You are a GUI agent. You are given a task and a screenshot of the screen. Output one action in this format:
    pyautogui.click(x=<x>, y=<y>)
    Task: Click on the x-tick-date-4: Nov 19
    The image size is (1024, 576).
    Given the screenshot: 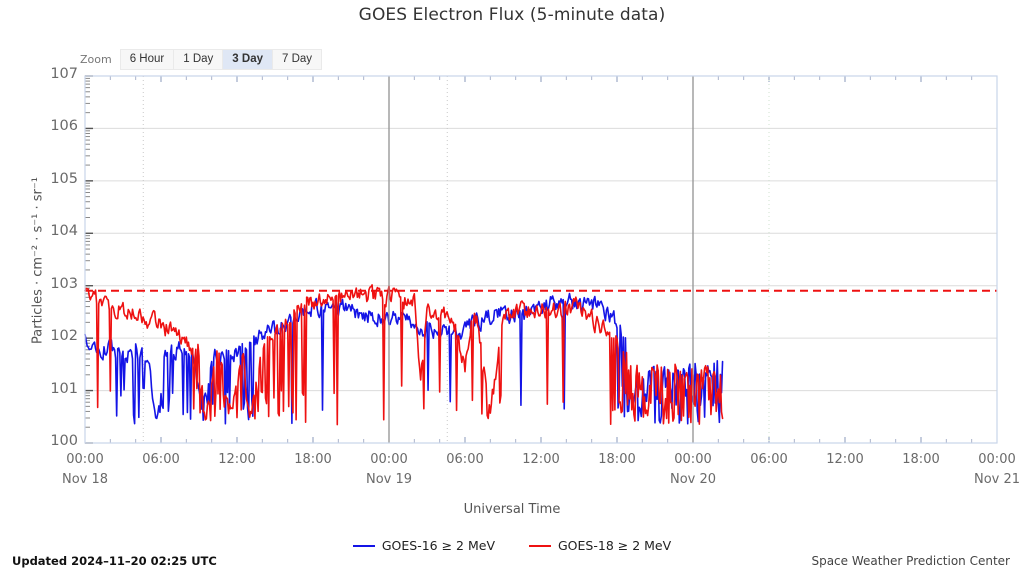 What is the action you would take?
    pyautogui.click(x=389, y=479)
    